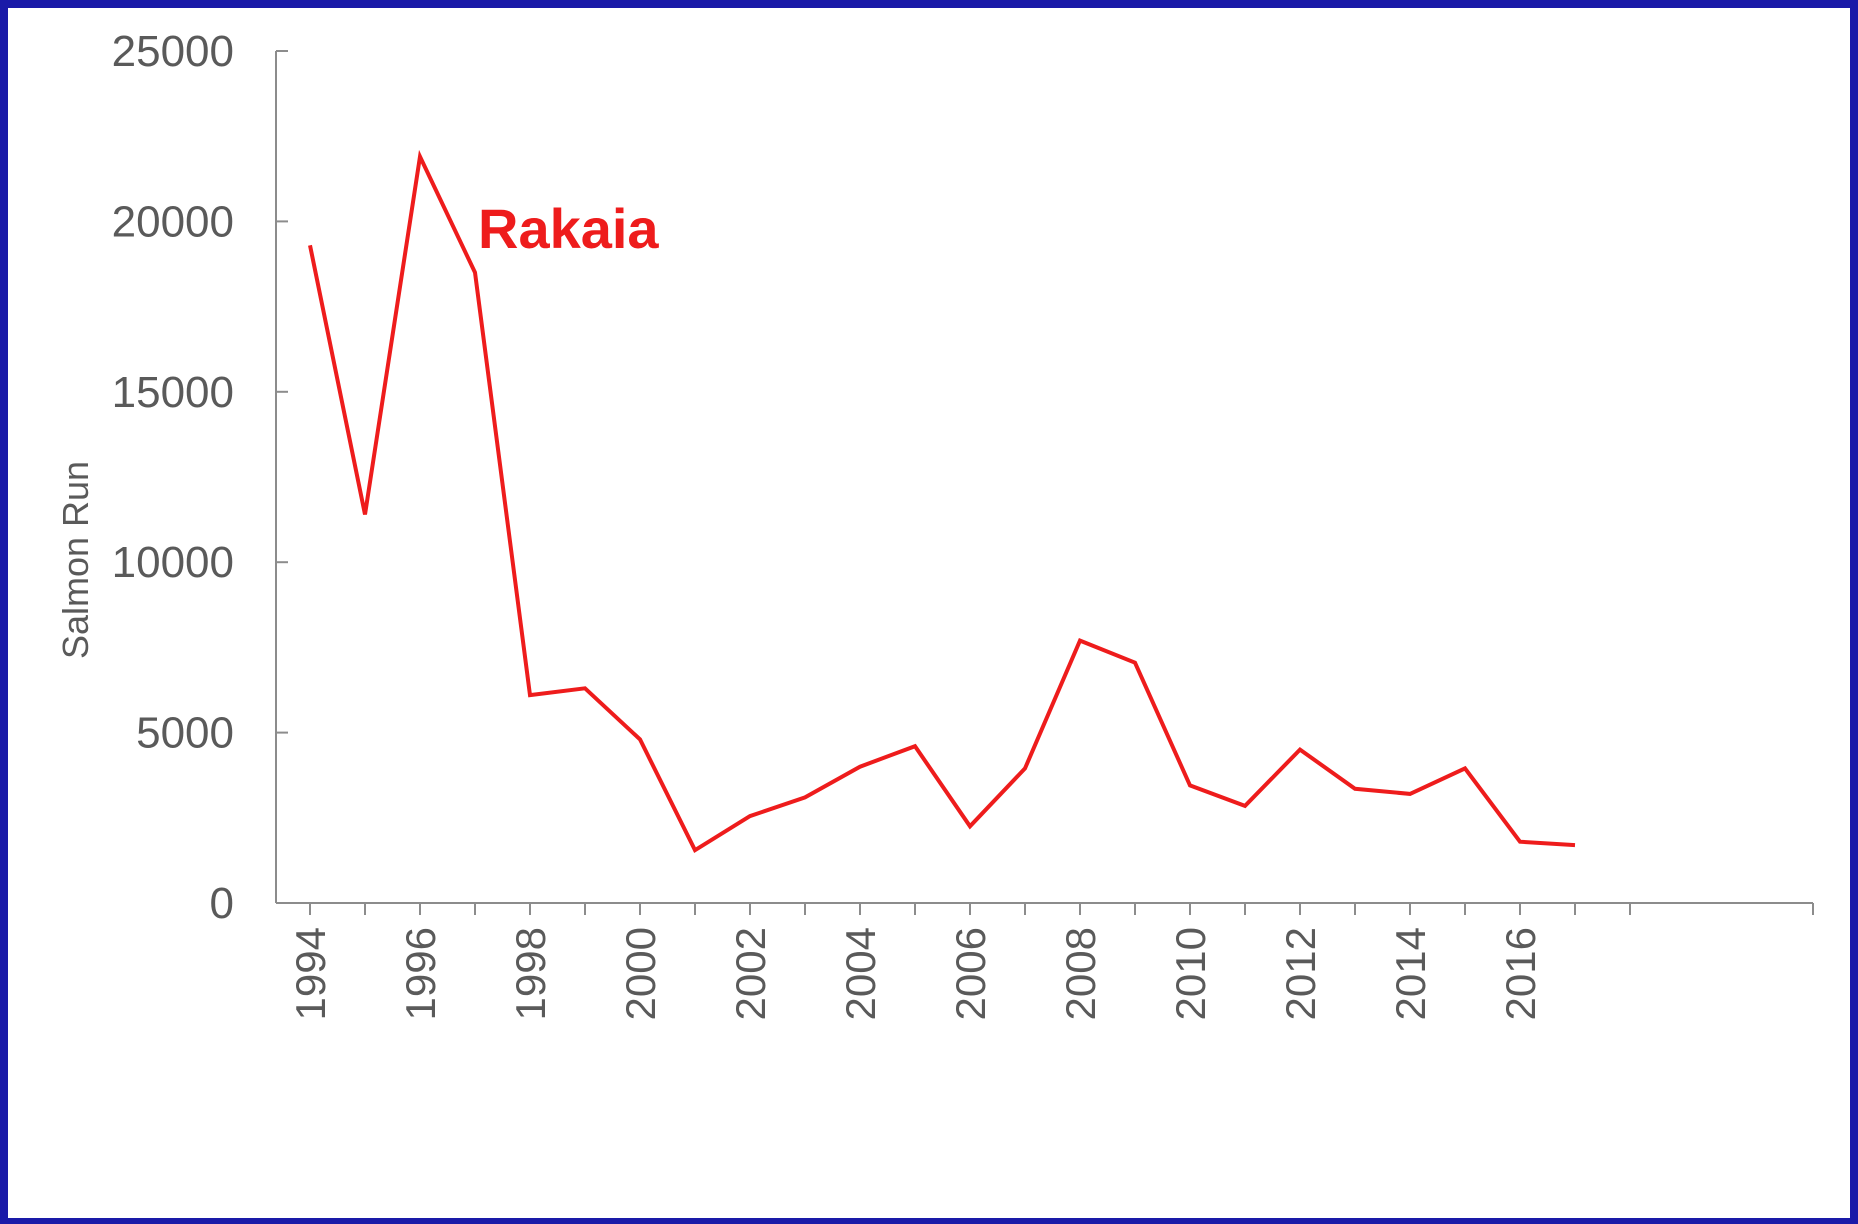 The image size is (1858, 1224). I want to click on y-tick-label: 0, so click(222, 903).